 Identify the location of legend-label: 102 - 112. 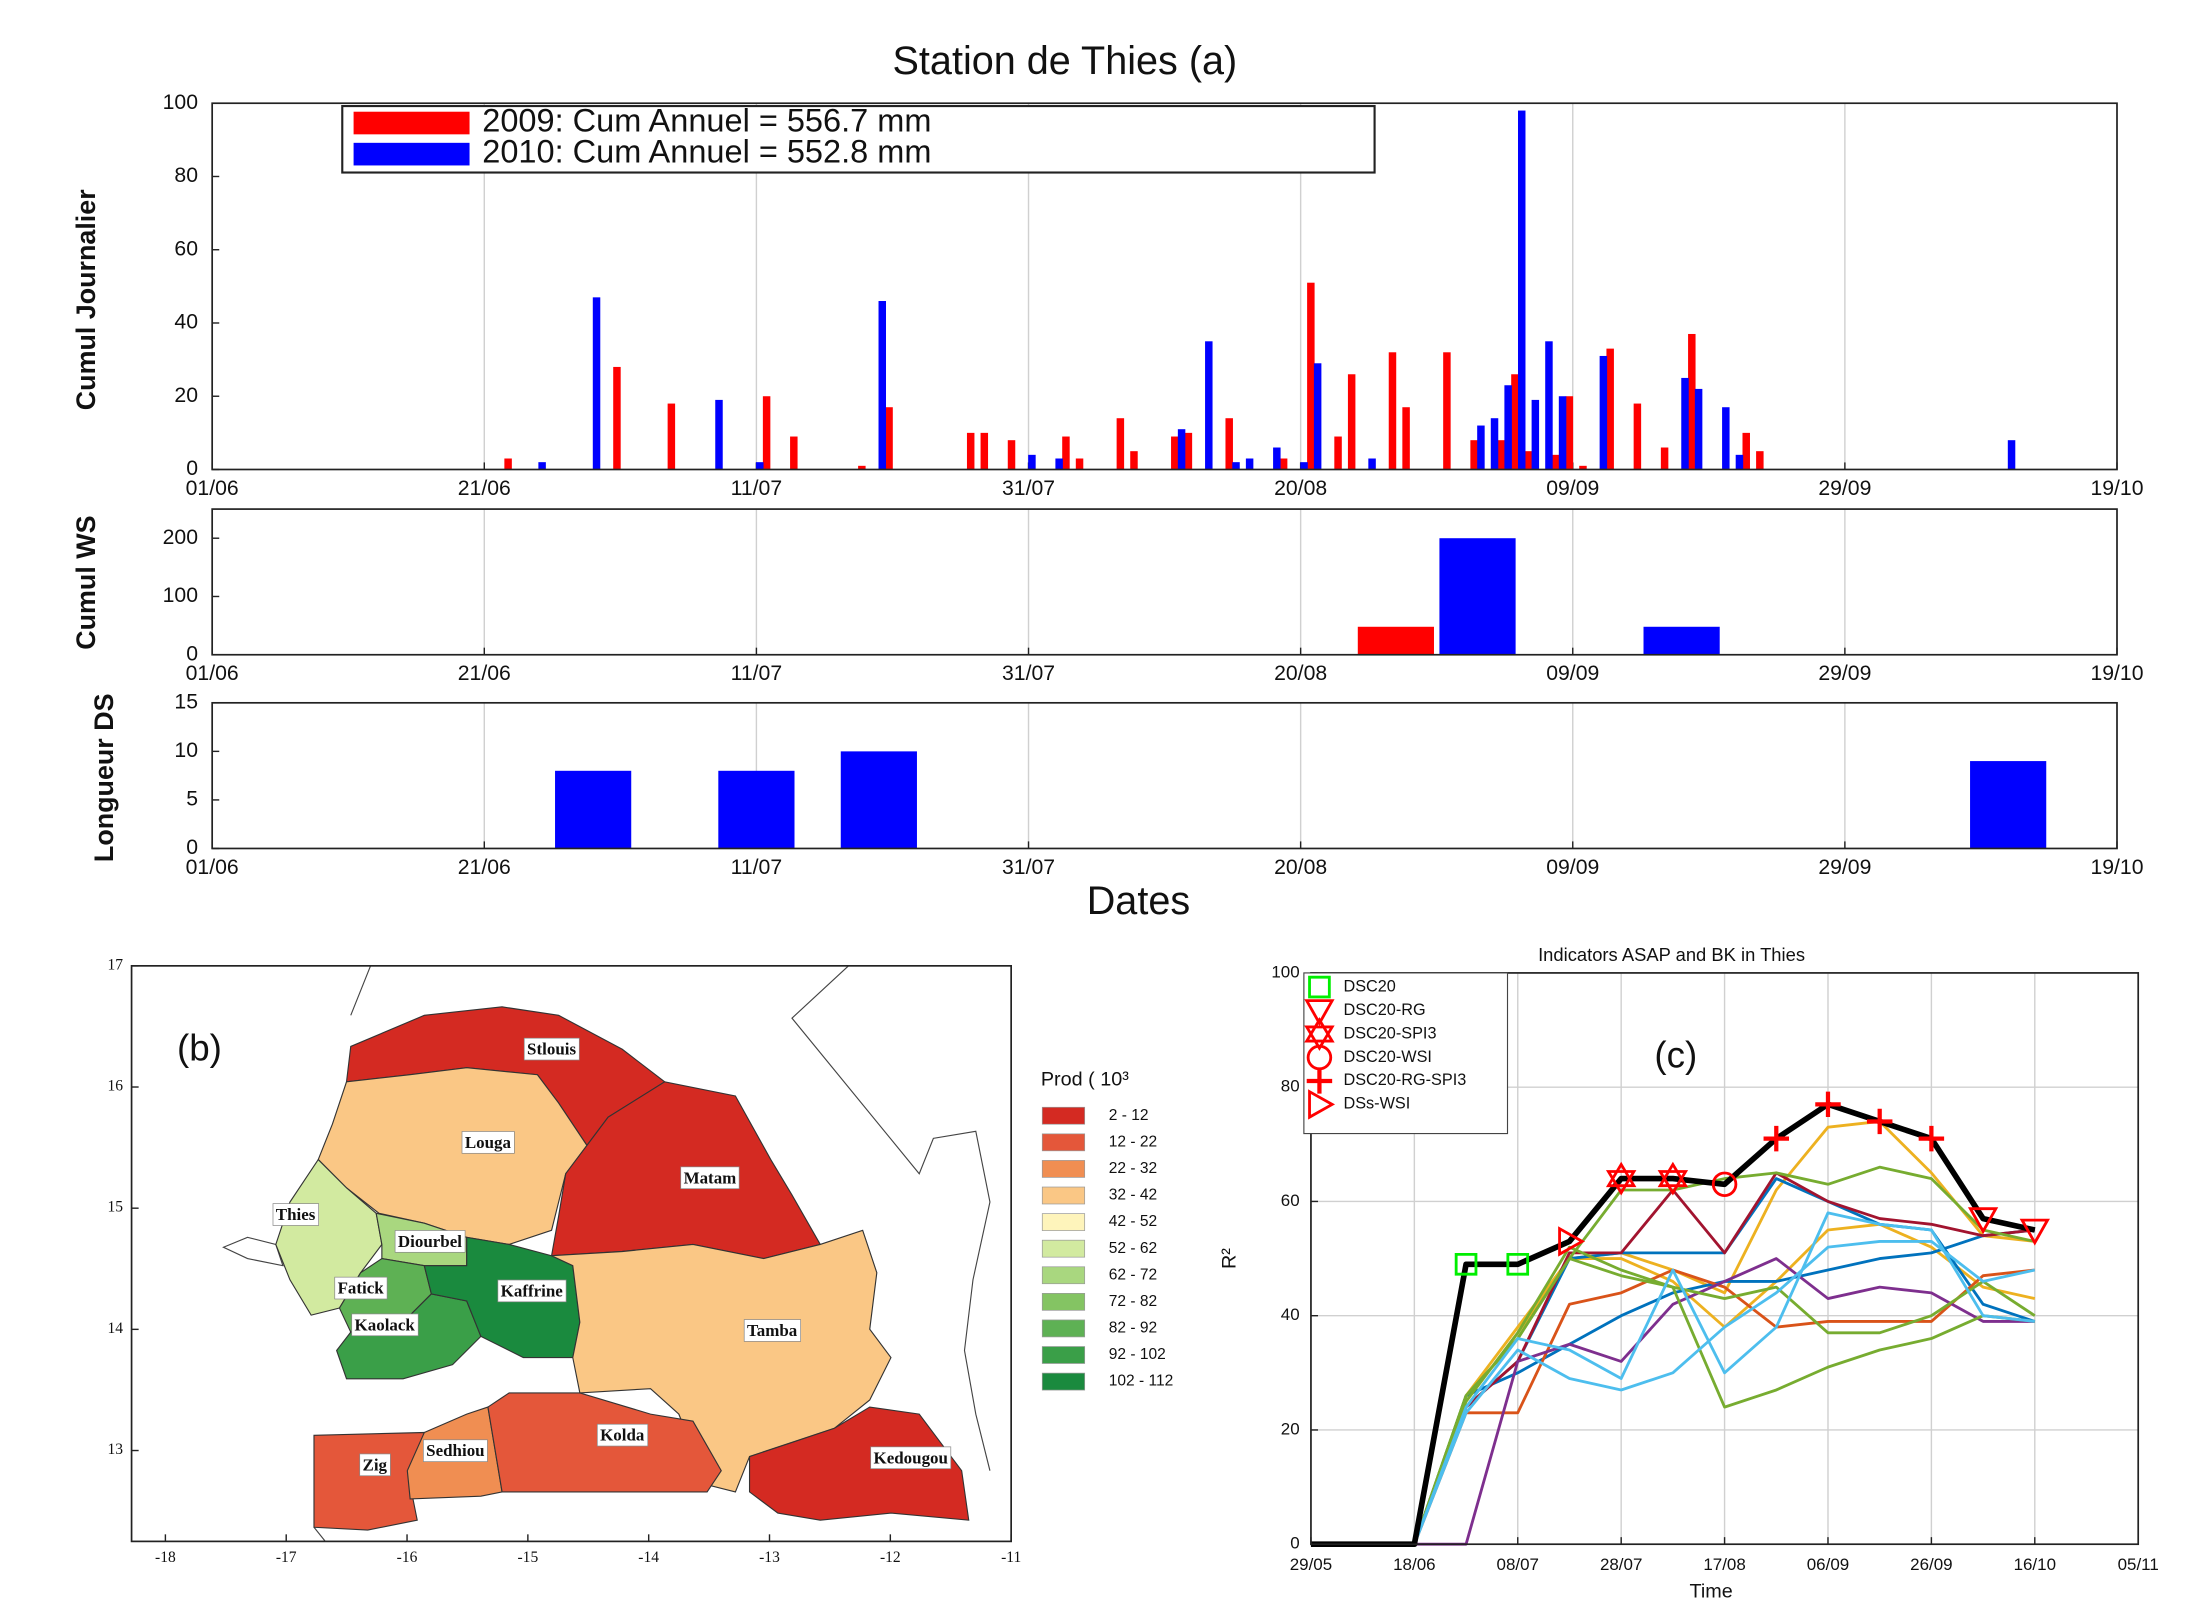
(1141, 1381).